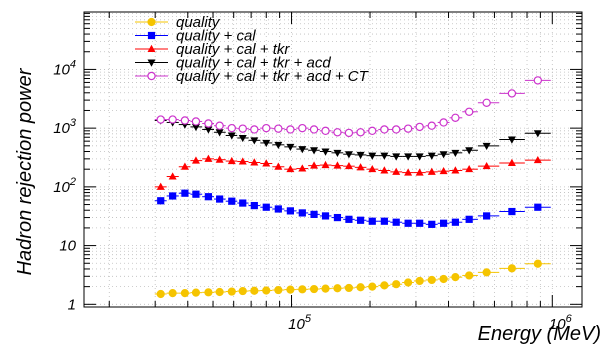 The height and width of the screenshot is (347, 608). Describe the element at coordinates (64, 68) in the screenshot. I see `y-tick-label: 10⁴` at that location.